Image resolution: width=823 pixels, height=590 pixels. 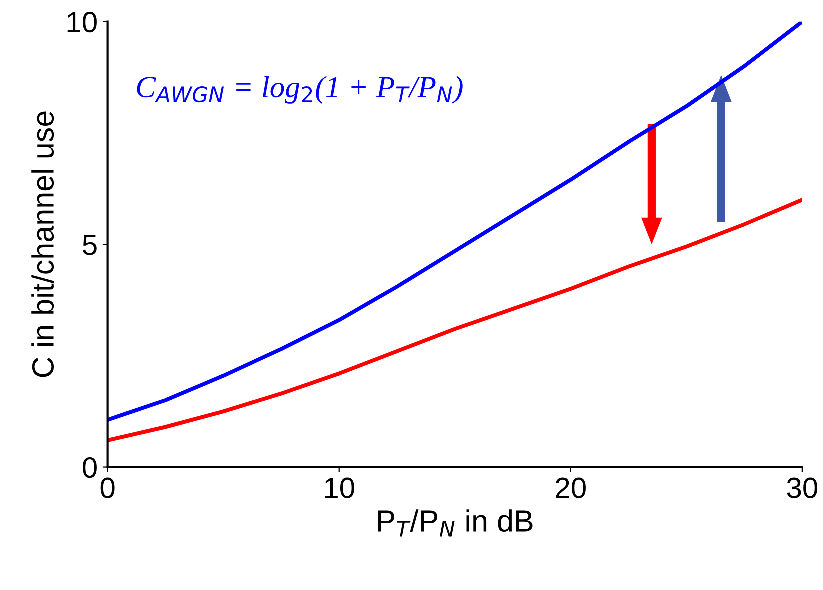 What do you see at coordinates (455, 523) in the screenshot?
I see `x-axis-title: P$_{T}$/P$_{N}$ in dB` at bounding box center [455, 523].